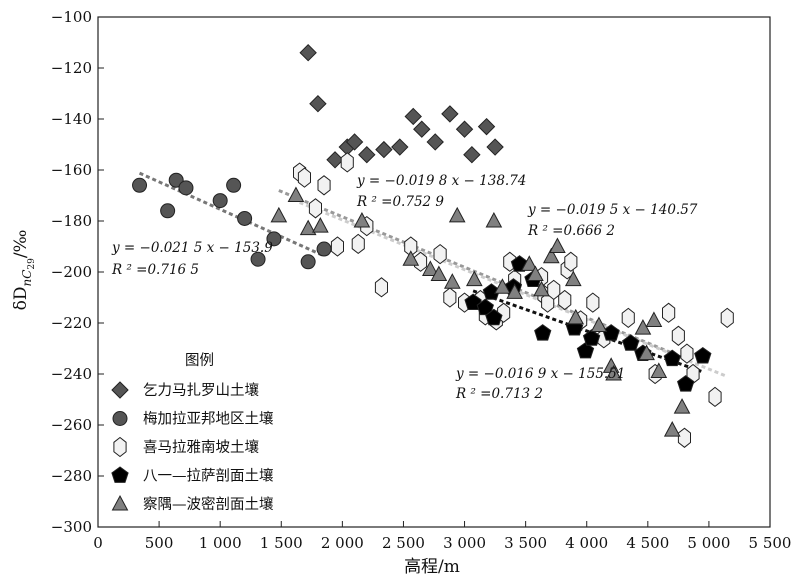 The width and height of the screenshot is (800, 578). I want to click on trendline-1-r2: R ² =0.716 5, so click(155, 270).